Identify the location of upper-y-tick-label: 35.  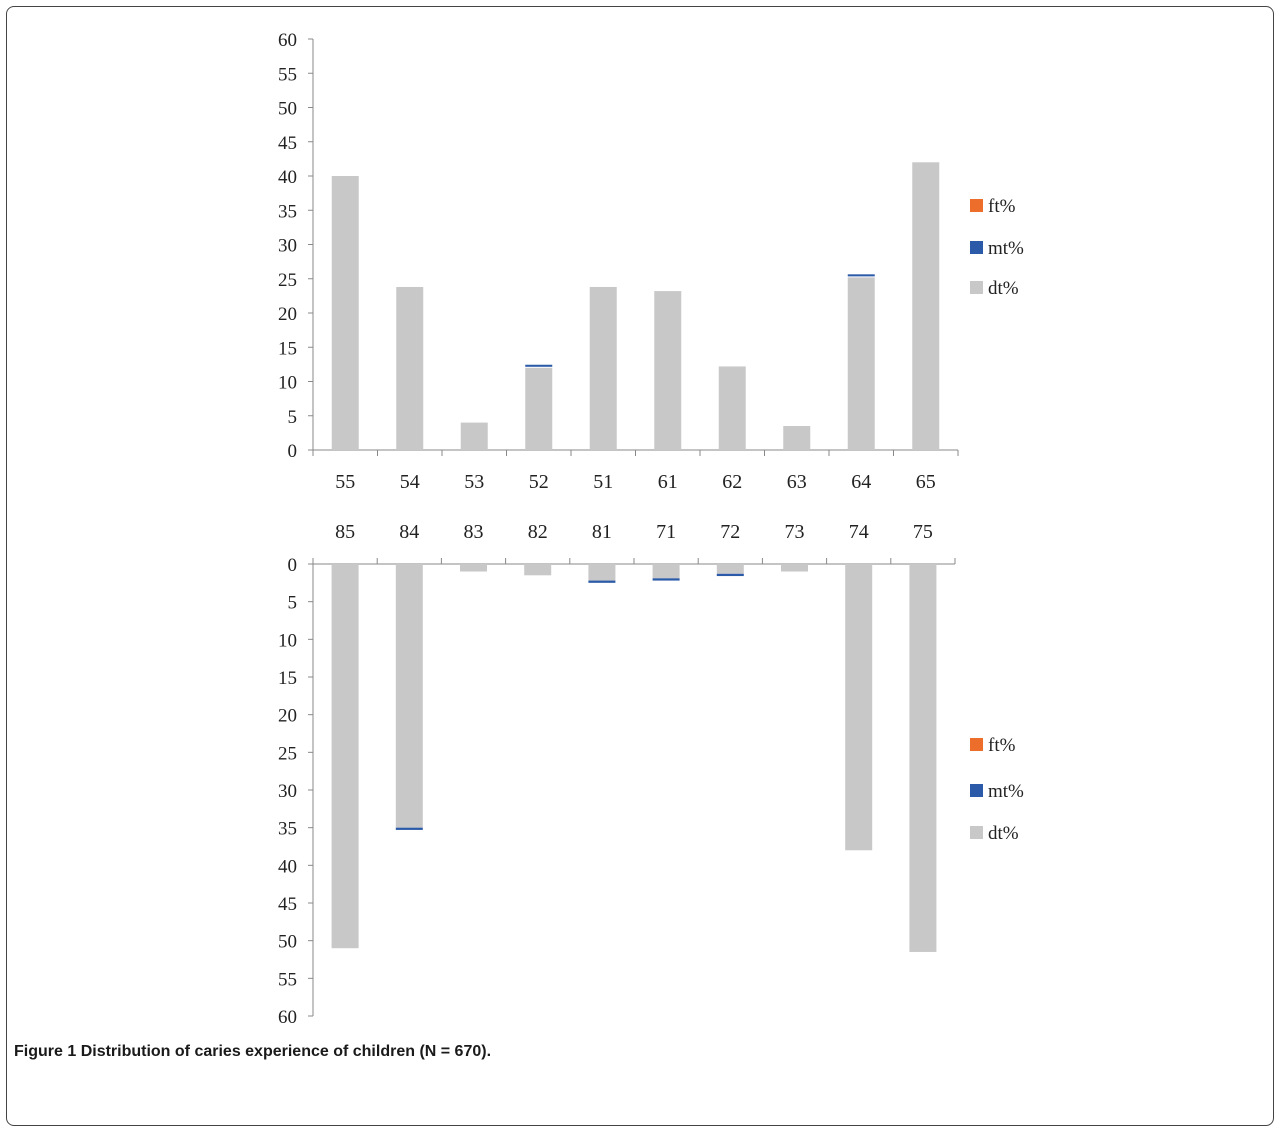
(287, 211).